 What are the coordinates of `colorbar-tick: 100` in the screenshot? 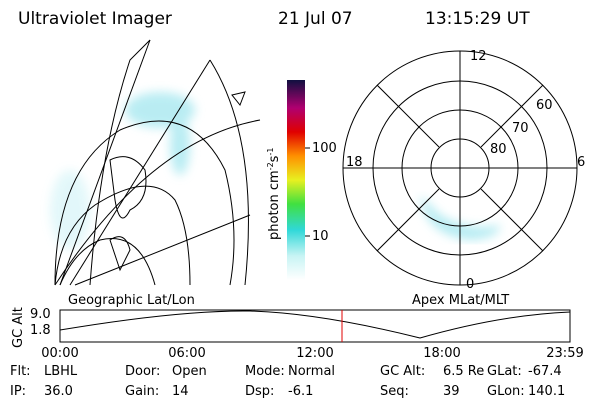 It's located at (324, 148).